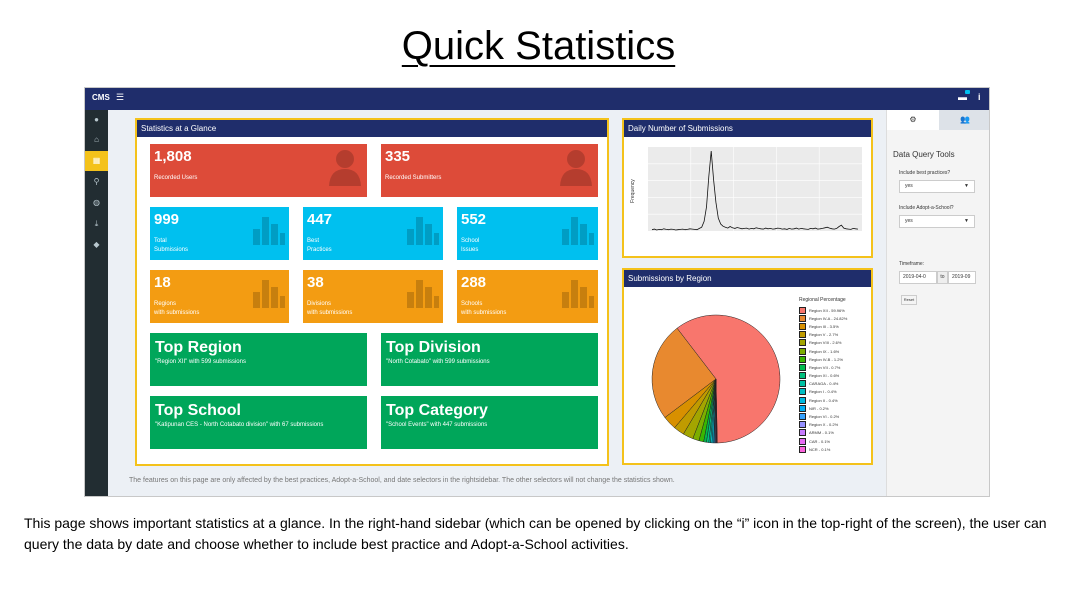 The height and width of the screenshot is (601, 1077). Describe the element at coordinates (373, 296) in the screenshot. I see `divisions-box: 38 Divisions with submissions` at that location.